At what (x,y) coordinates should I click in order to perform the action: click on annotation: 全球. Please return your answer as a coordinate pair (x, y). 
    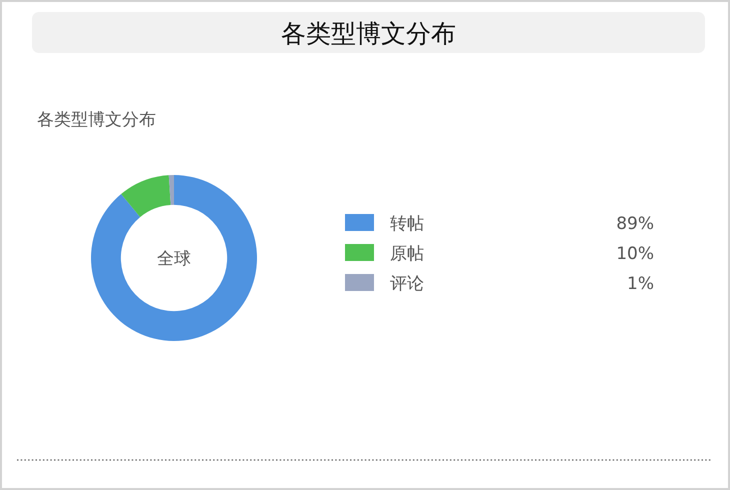
    Looking at the image, I should click on (174, 259).